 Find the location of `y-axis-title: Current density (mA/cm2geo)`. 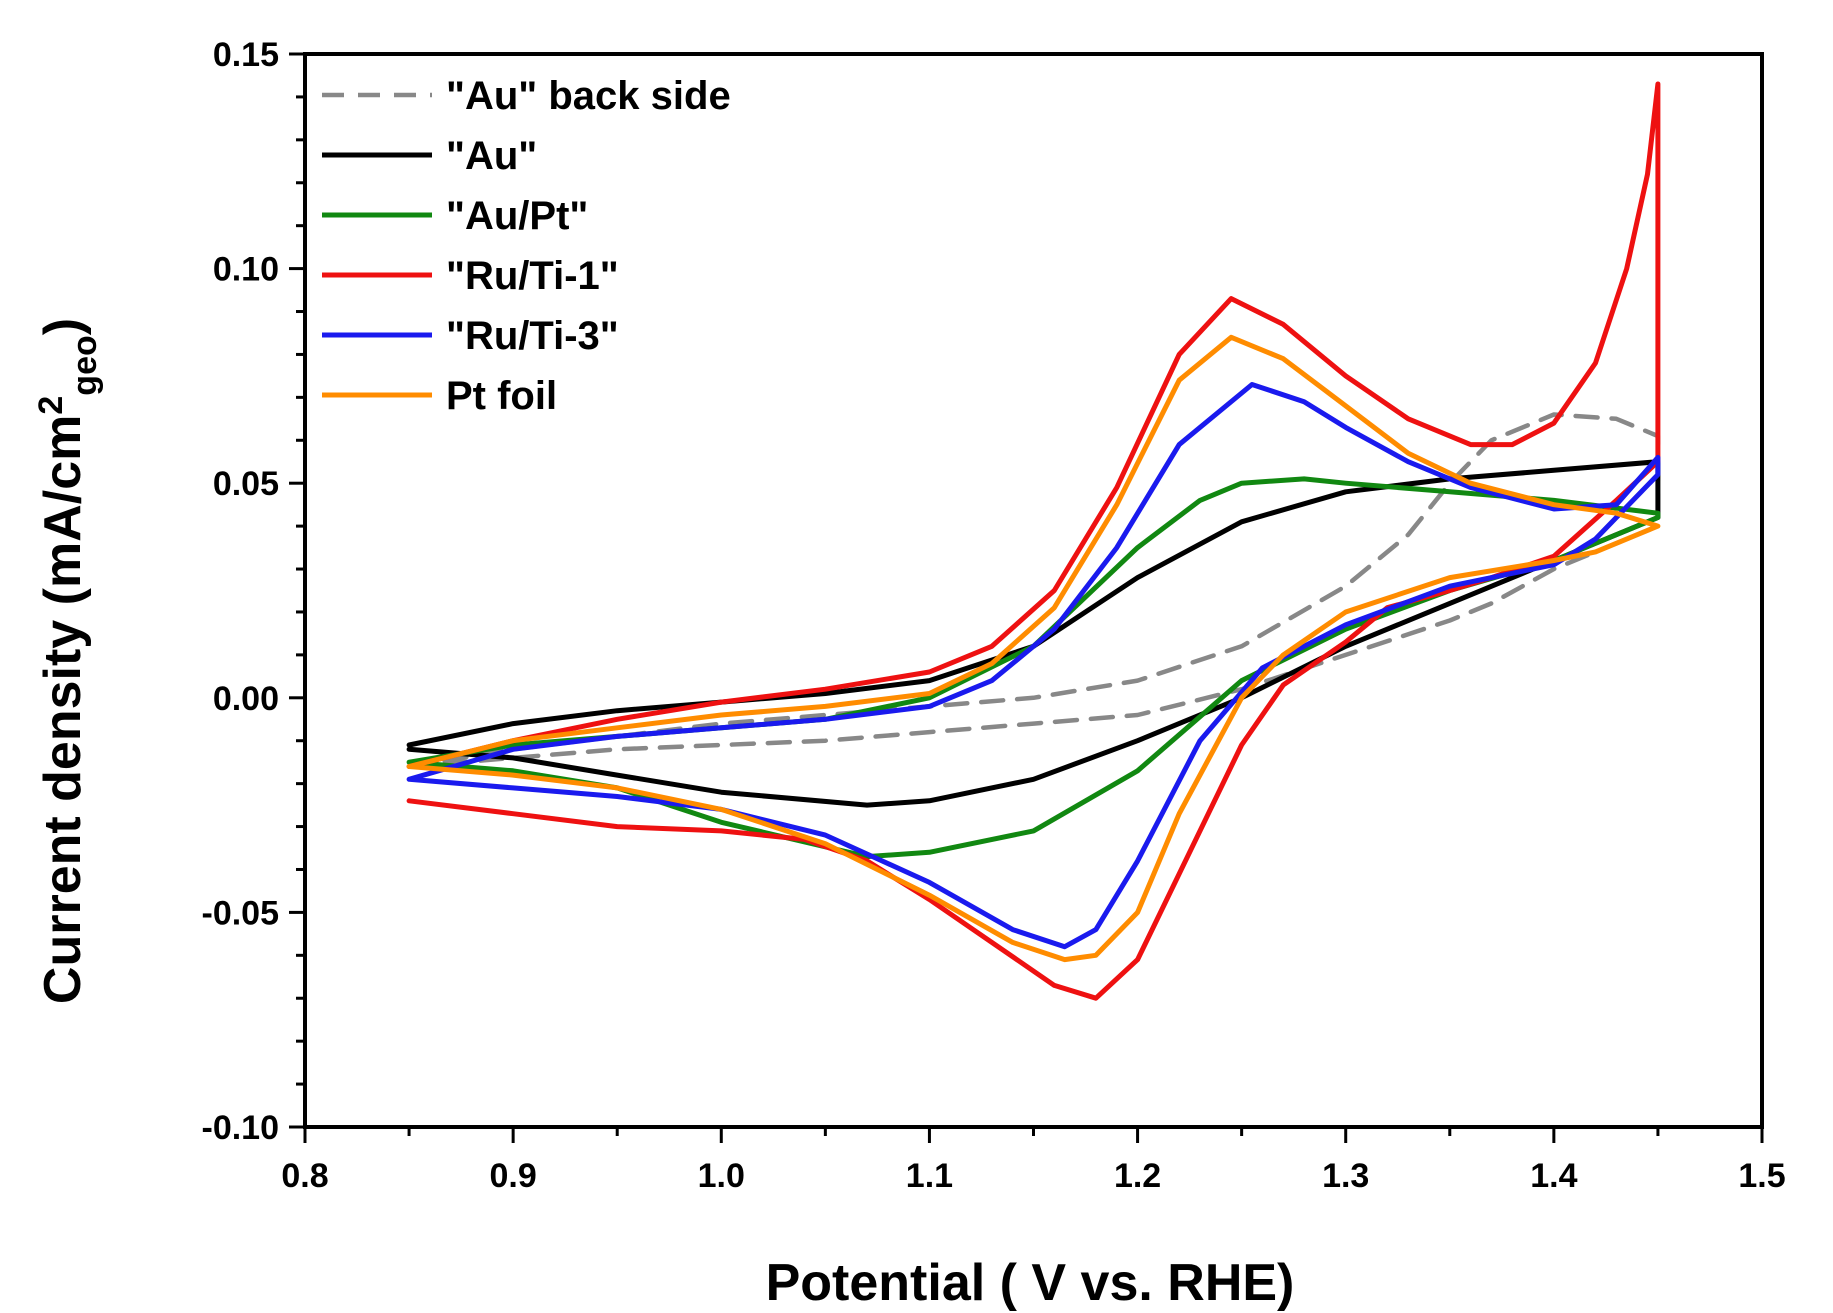

y-axis-title: Current density (mA/cm2geo) is located at coordinates (68, 661).